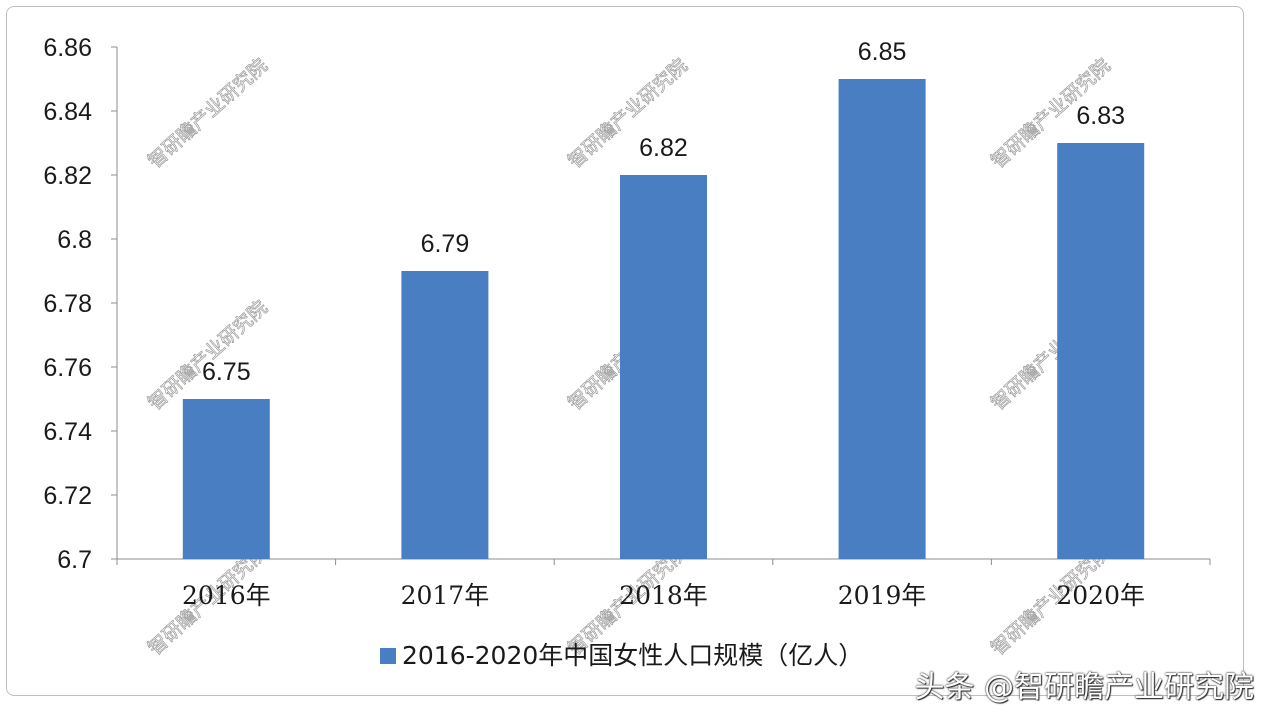 The image size is (1268, 722). Describe the element at coordinates (74, 560) in the screenshot. I see `y-tick-label: 6.7` at that location.